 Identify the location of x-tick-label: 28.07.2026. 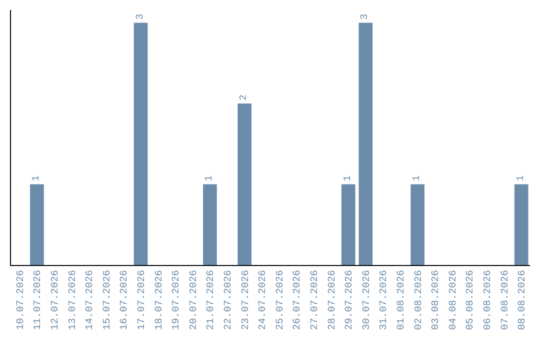
(332, 300).